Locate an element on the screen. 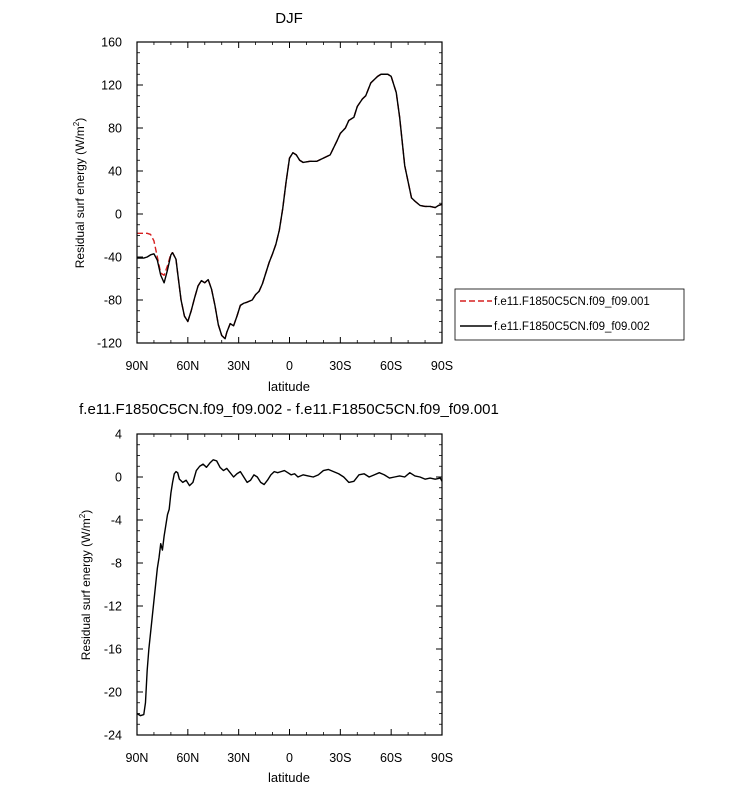 The image size is (733, 790). top-ytick-label: 0 is located at coordinates (118, 215).